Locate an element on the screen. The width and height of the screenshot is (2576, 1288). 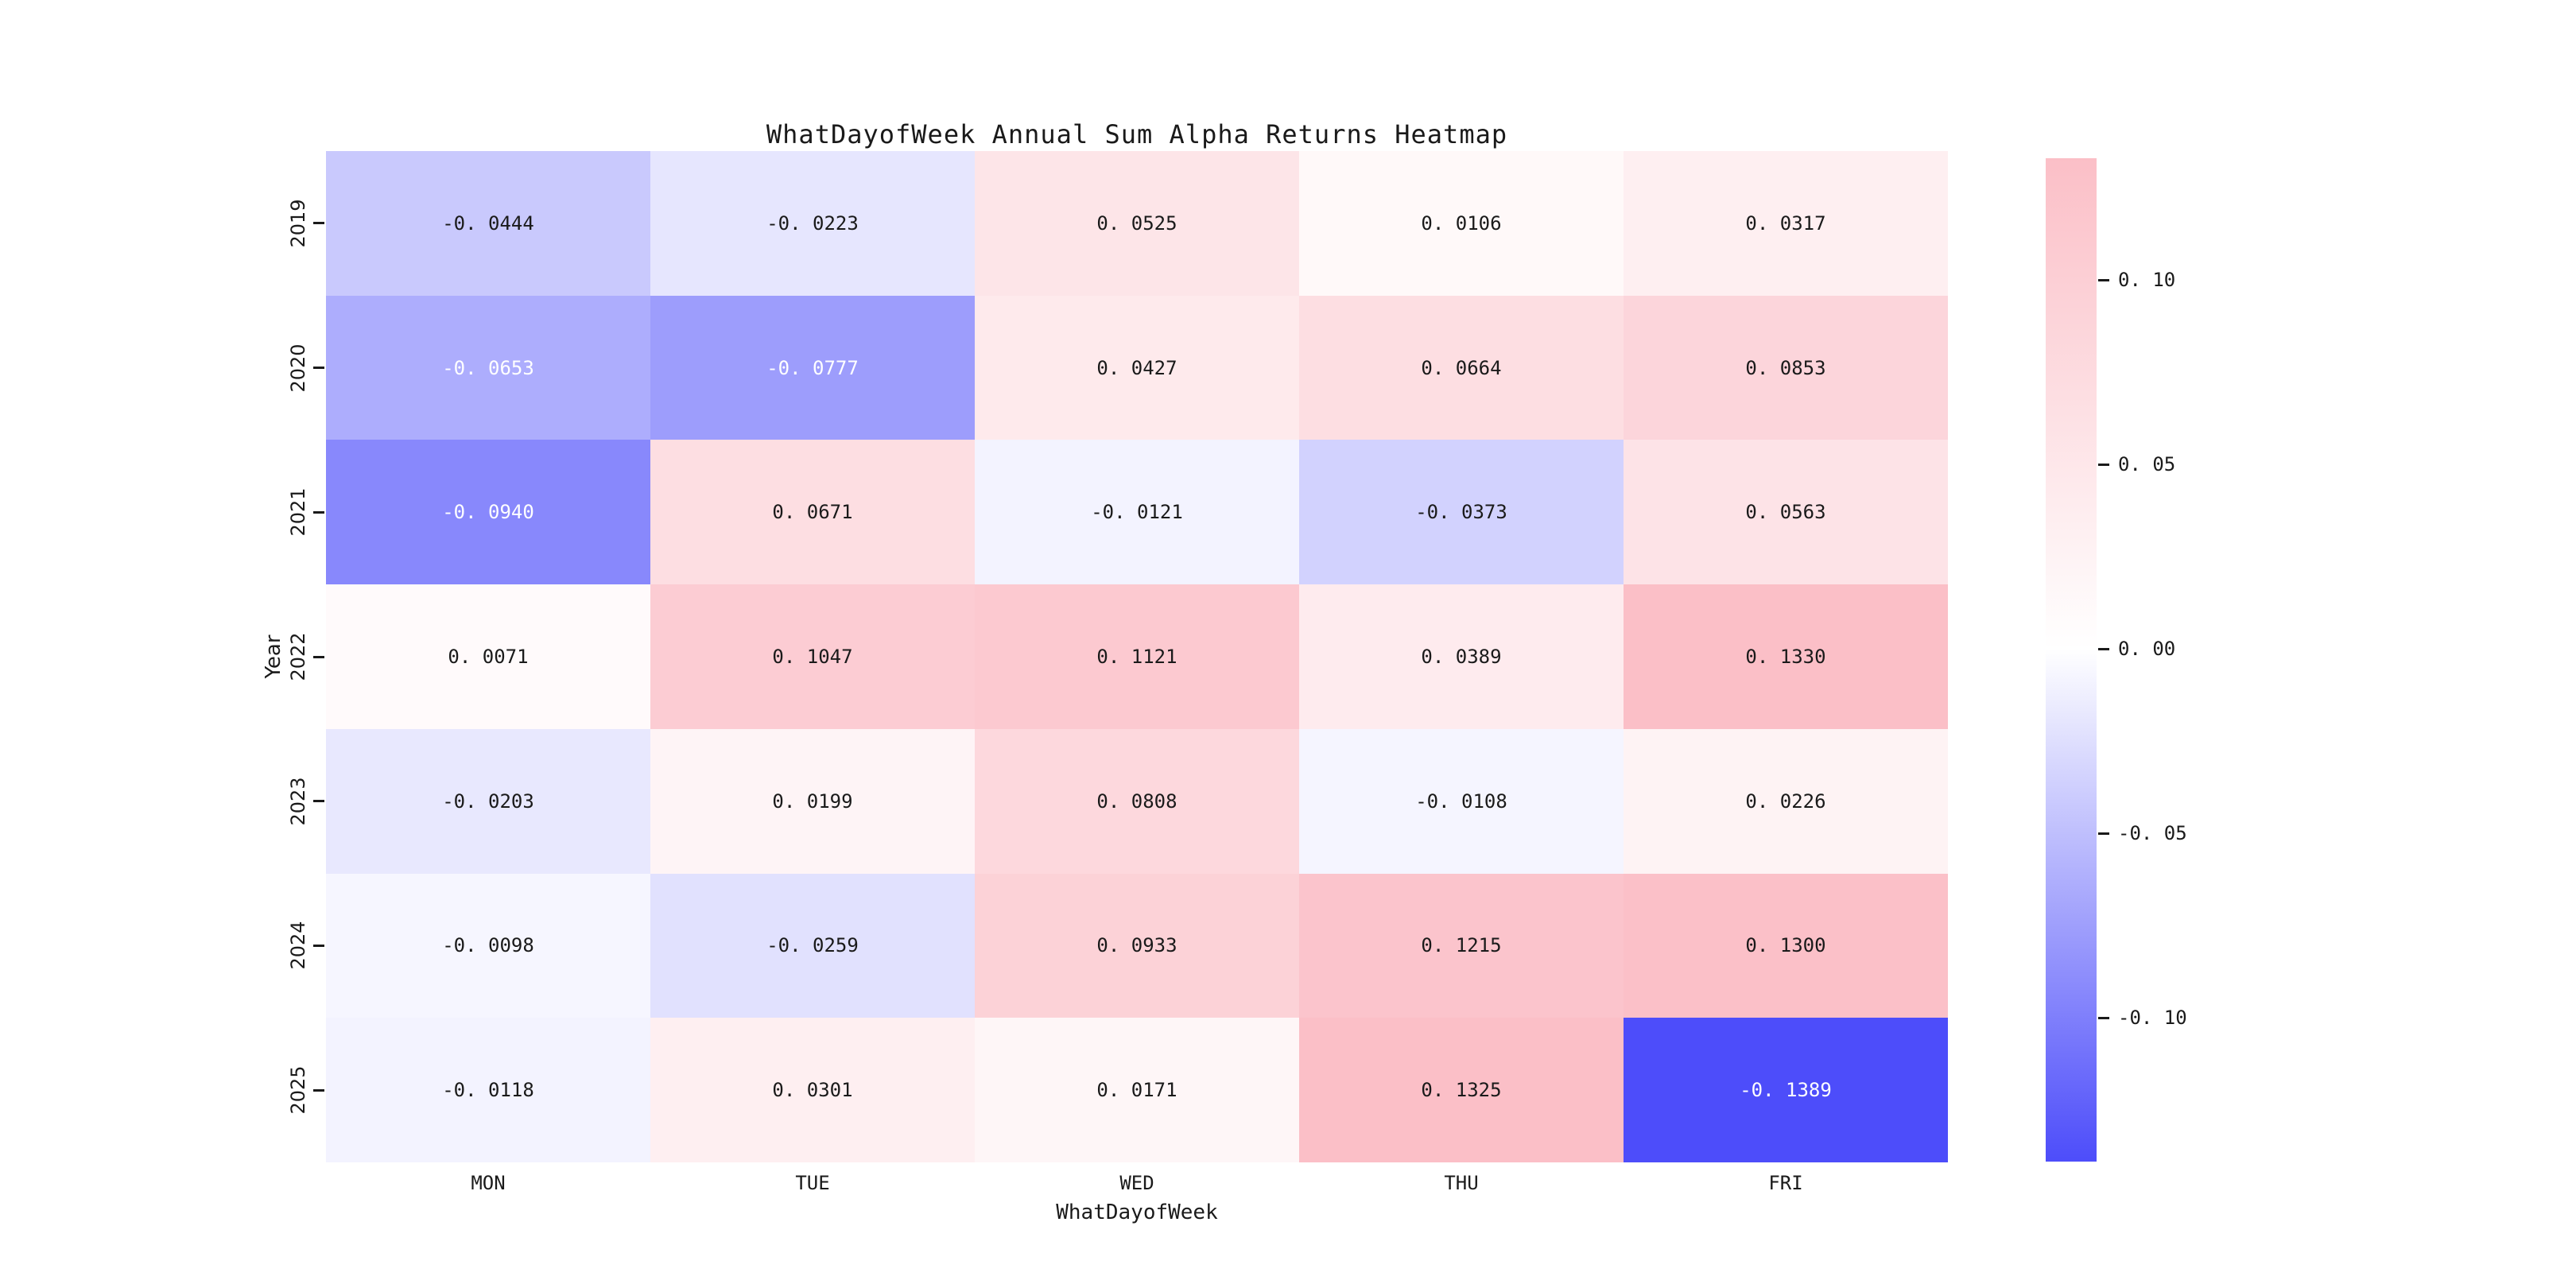
y-tick-label: 2019 is located at coordinates (298, 223).